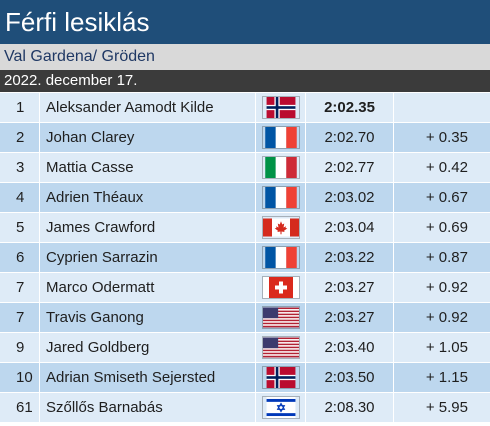 Image resolution: width=490 pixels, height=426 pixels. I want to click on diff-cell: + 0.42, so click(446, 167).